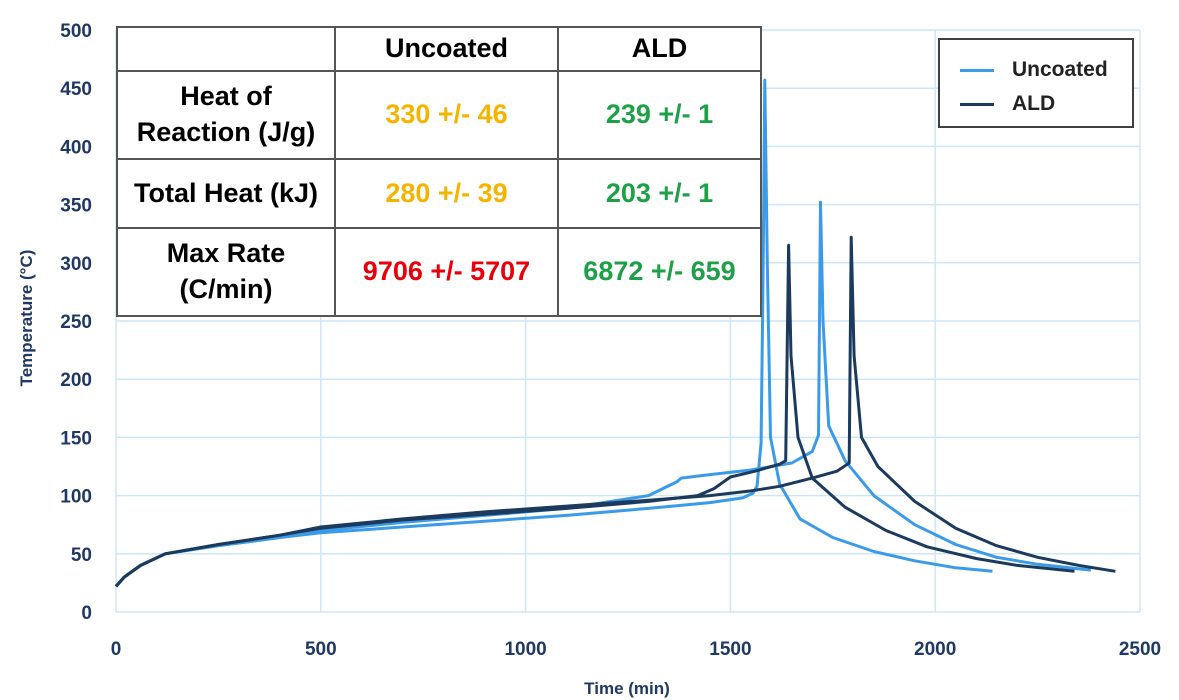 Image resolution: width=1179 pixels, height=700 pixels. What do you see at coordinates (446, 115) in the screenshot?
I see `uncoated-value: 330 +/- 46` at bounding box center [446, 115].